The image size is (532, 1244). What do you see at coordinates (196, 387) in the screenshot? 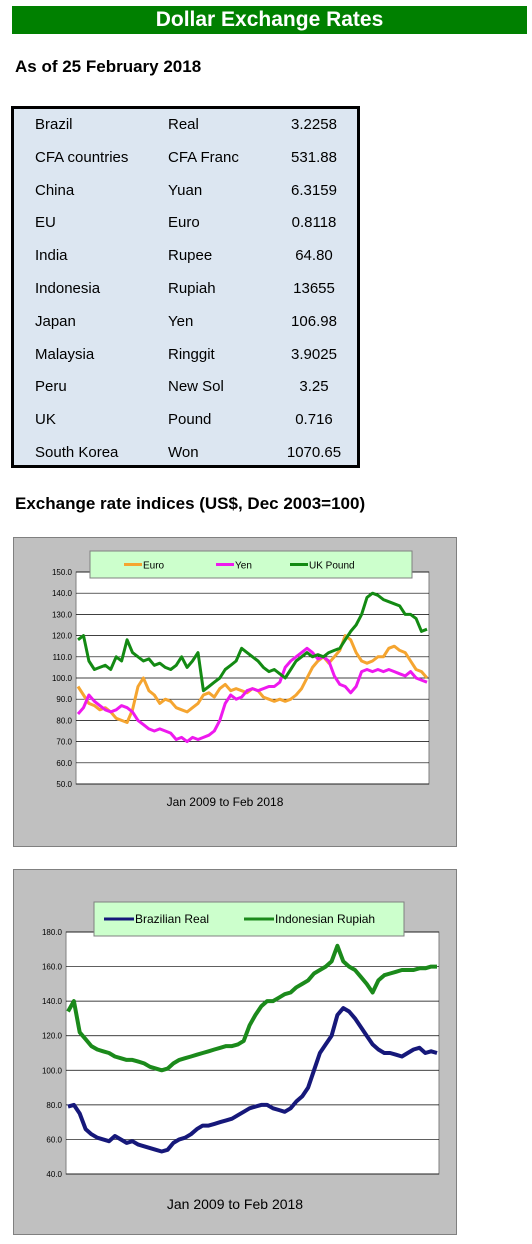
I see `currency-cell: New Sol` at bounding box center [196, 387].